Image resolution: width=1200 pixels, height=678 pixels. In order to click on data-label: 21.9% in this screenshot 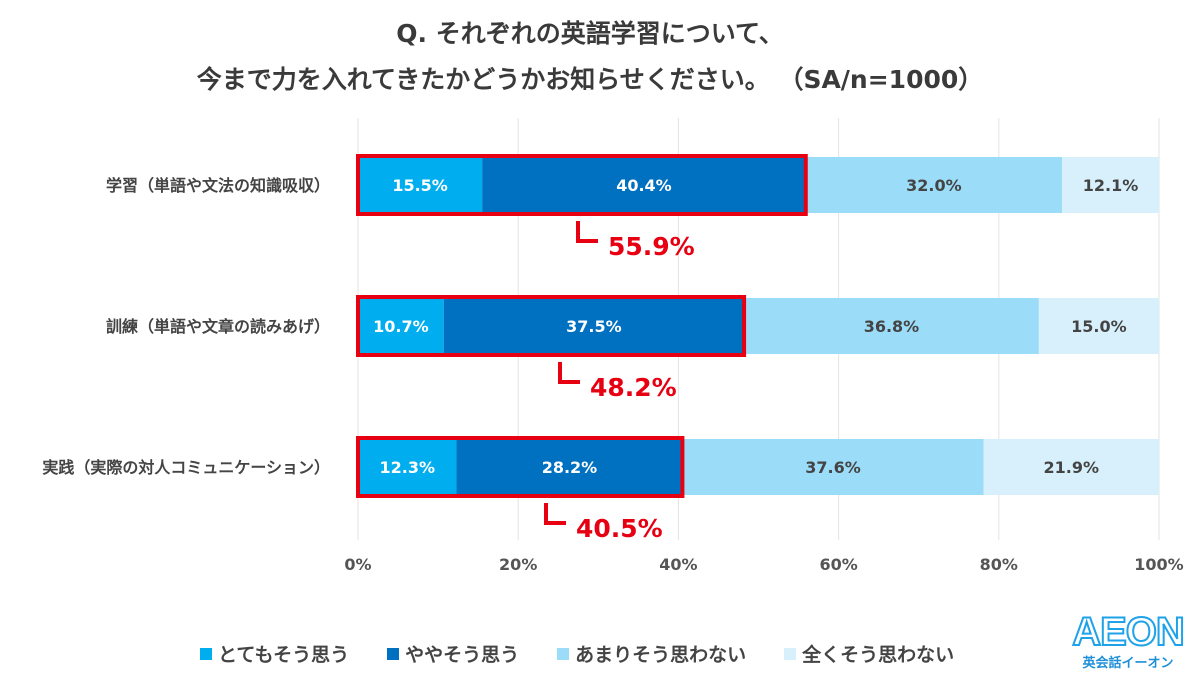, I will do `click(1072, 467)`.